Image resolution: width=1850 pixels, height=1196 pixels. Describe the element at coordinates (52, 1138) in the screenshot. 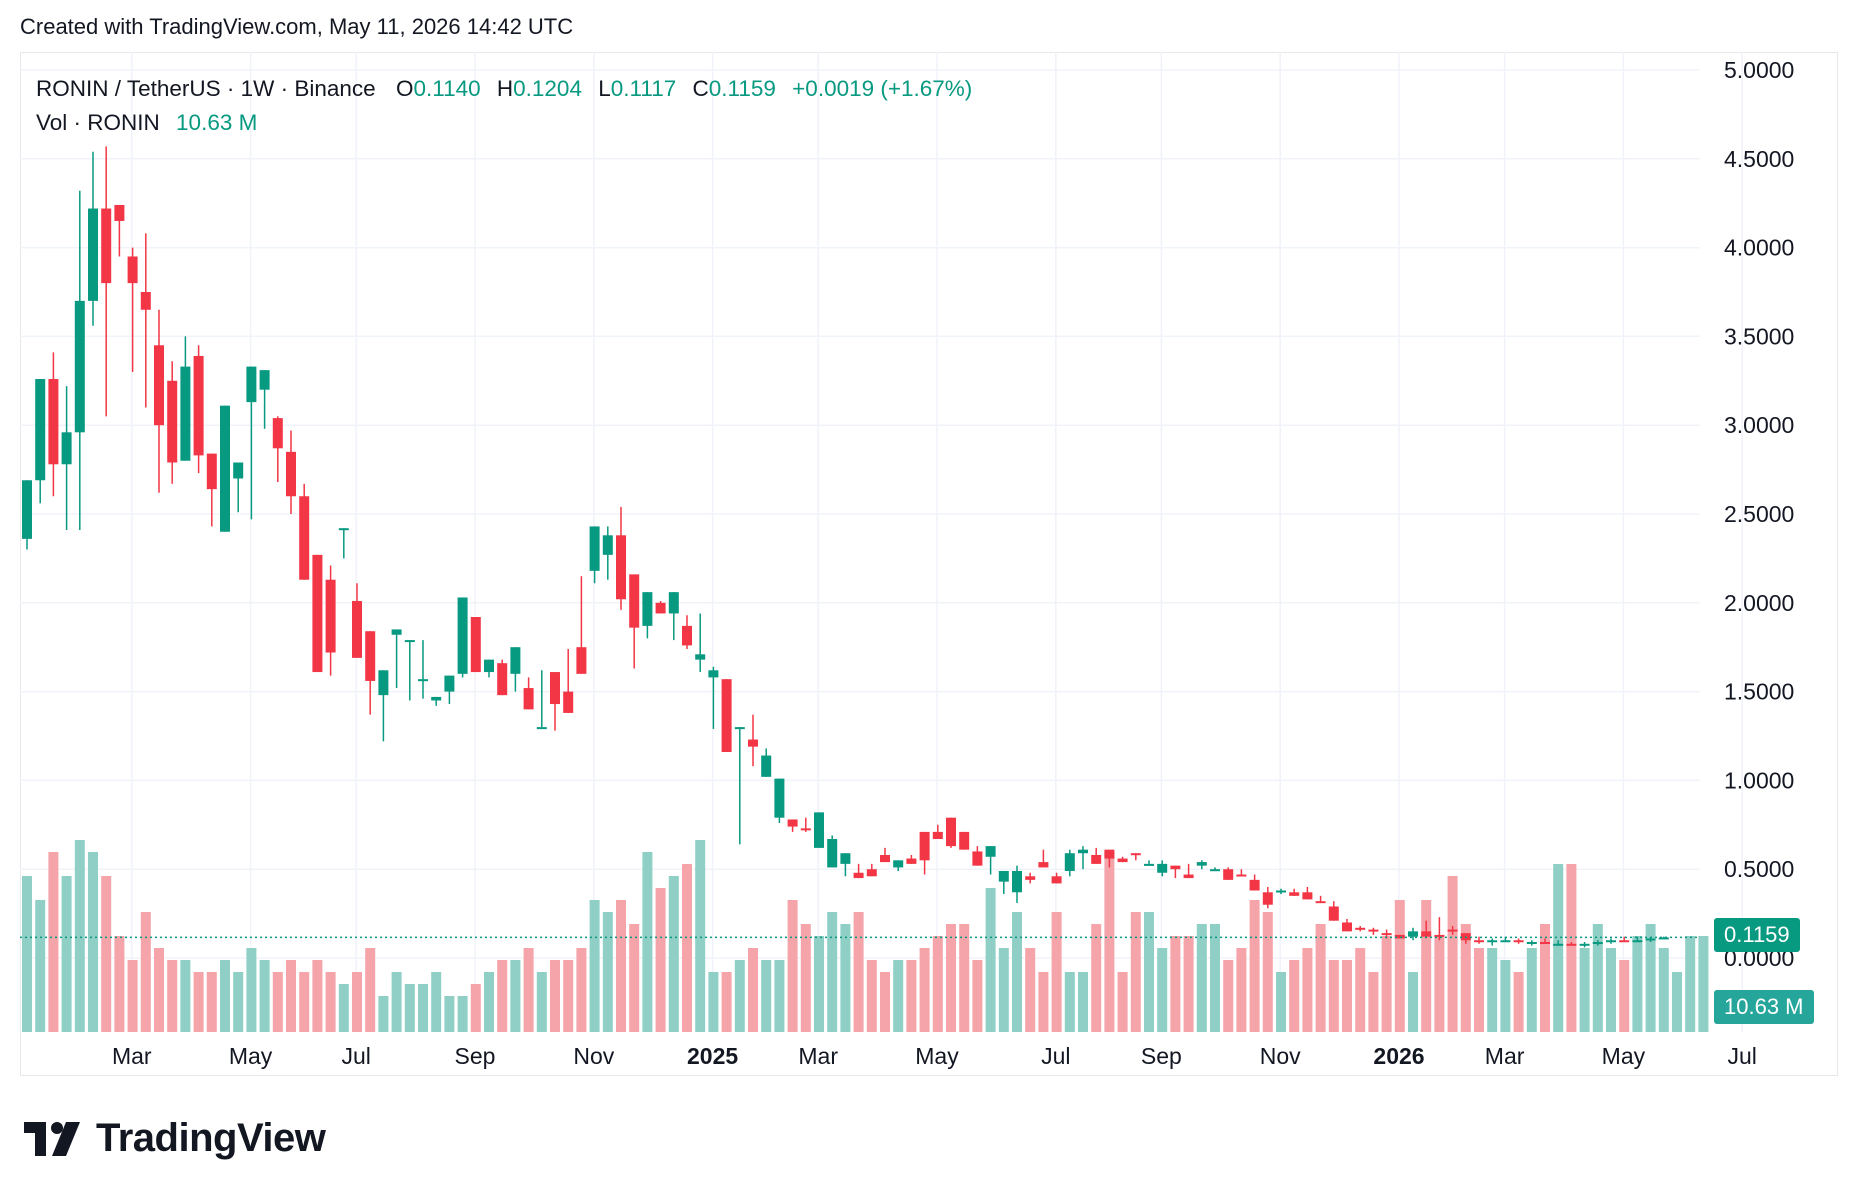

I see `tradingview-logo-icon` at that location.